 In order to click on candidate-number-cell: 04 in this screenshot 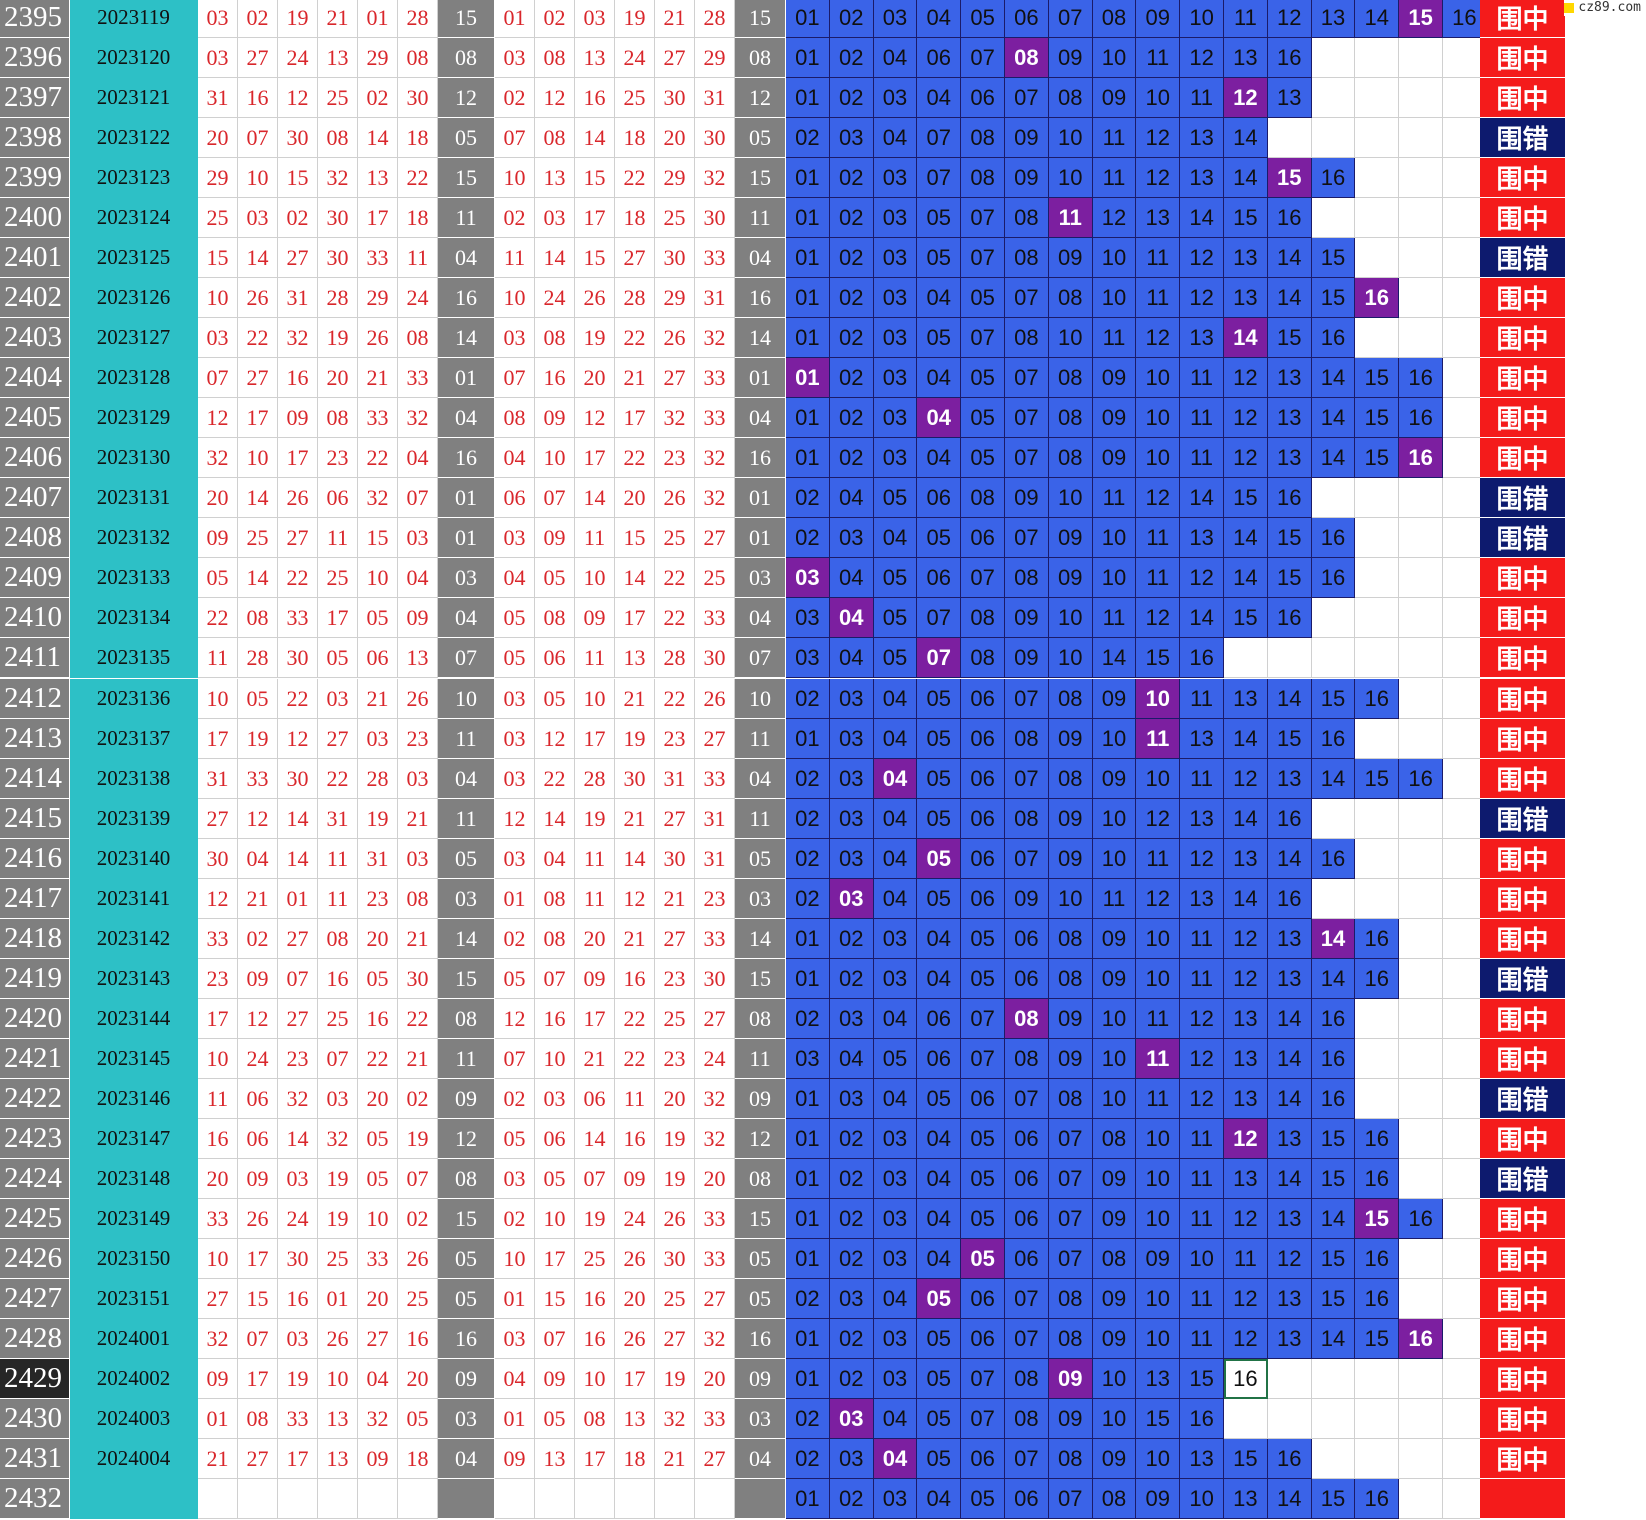, I will do `click(939, 1139)`.